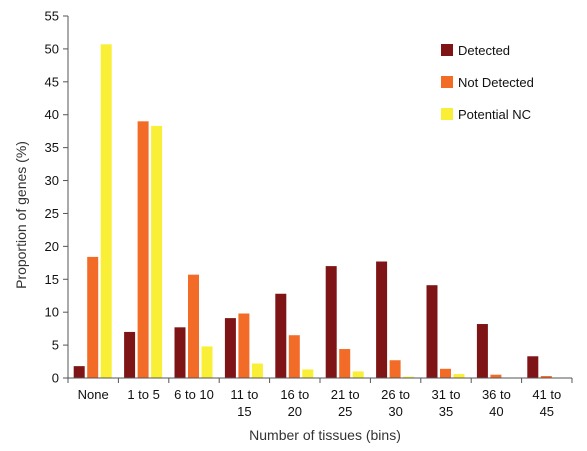  Describe the element at coordinates (494, 114) in the screenshot. I see `legend-label: Potential NC` at that location.